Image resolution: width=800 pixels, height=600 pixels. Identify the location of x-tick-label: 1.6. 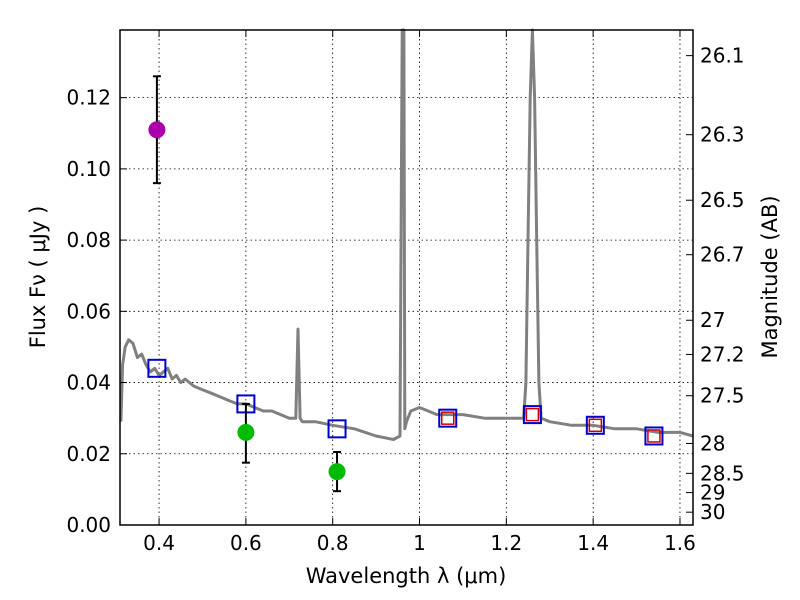
(680, 543).